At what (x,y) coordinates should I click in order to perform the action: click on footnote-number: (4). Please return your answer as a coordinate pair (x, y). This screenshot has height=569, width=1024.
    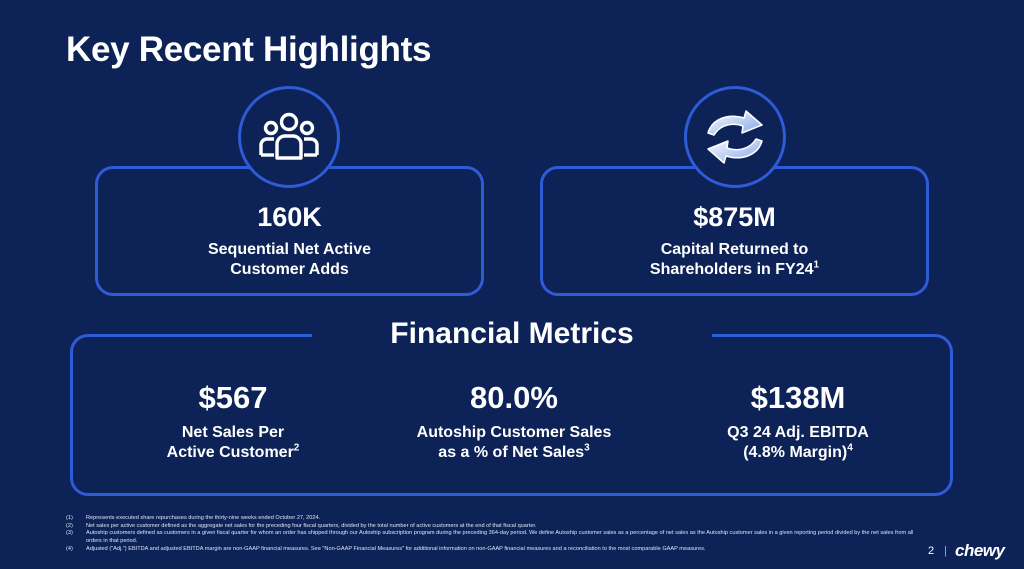
    Looking at the image, I should click on (69, 548).